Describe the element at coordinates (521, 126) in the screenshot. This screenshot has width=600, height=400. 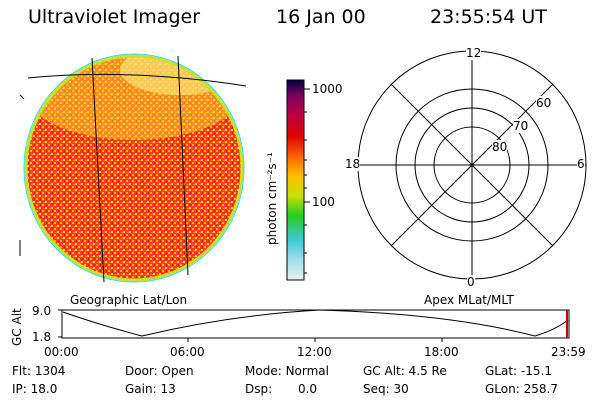
I see `mlat-label-70: 70` at that location.